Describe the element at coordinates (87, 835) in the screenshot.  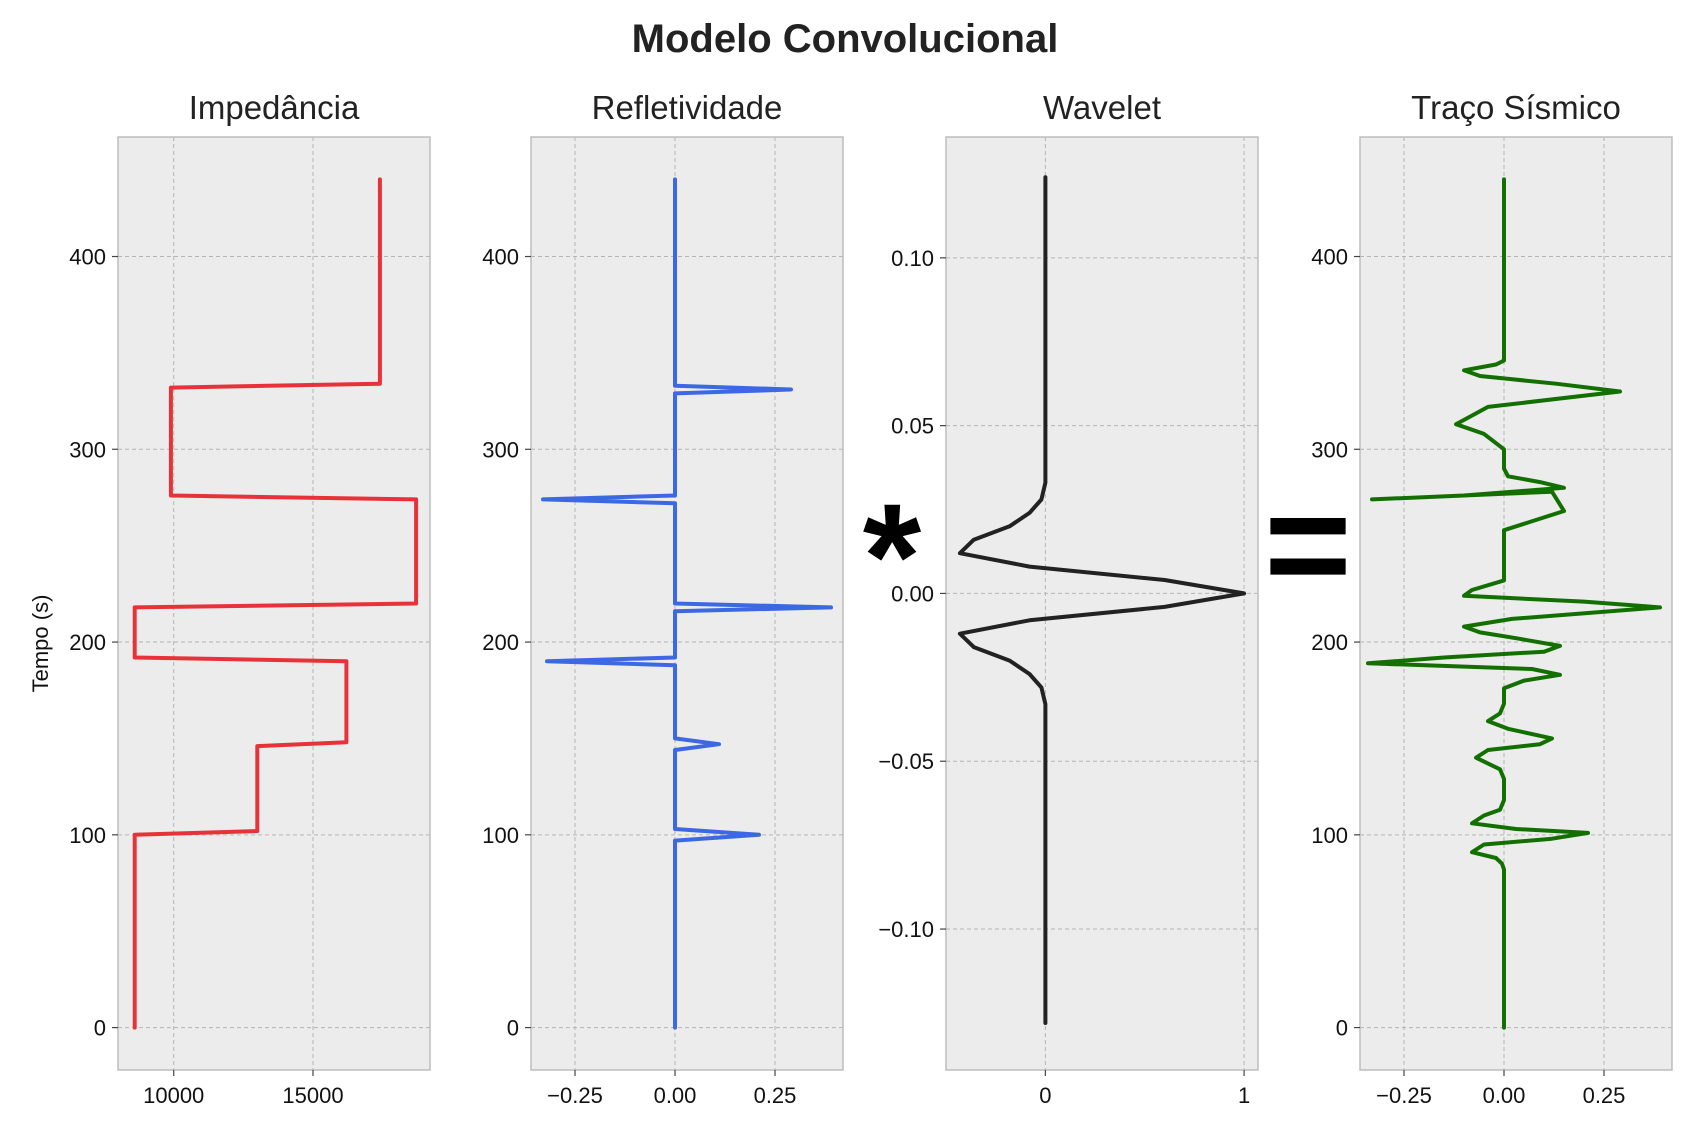
I see `impedance-y-tick-label-1: 100` at that location.